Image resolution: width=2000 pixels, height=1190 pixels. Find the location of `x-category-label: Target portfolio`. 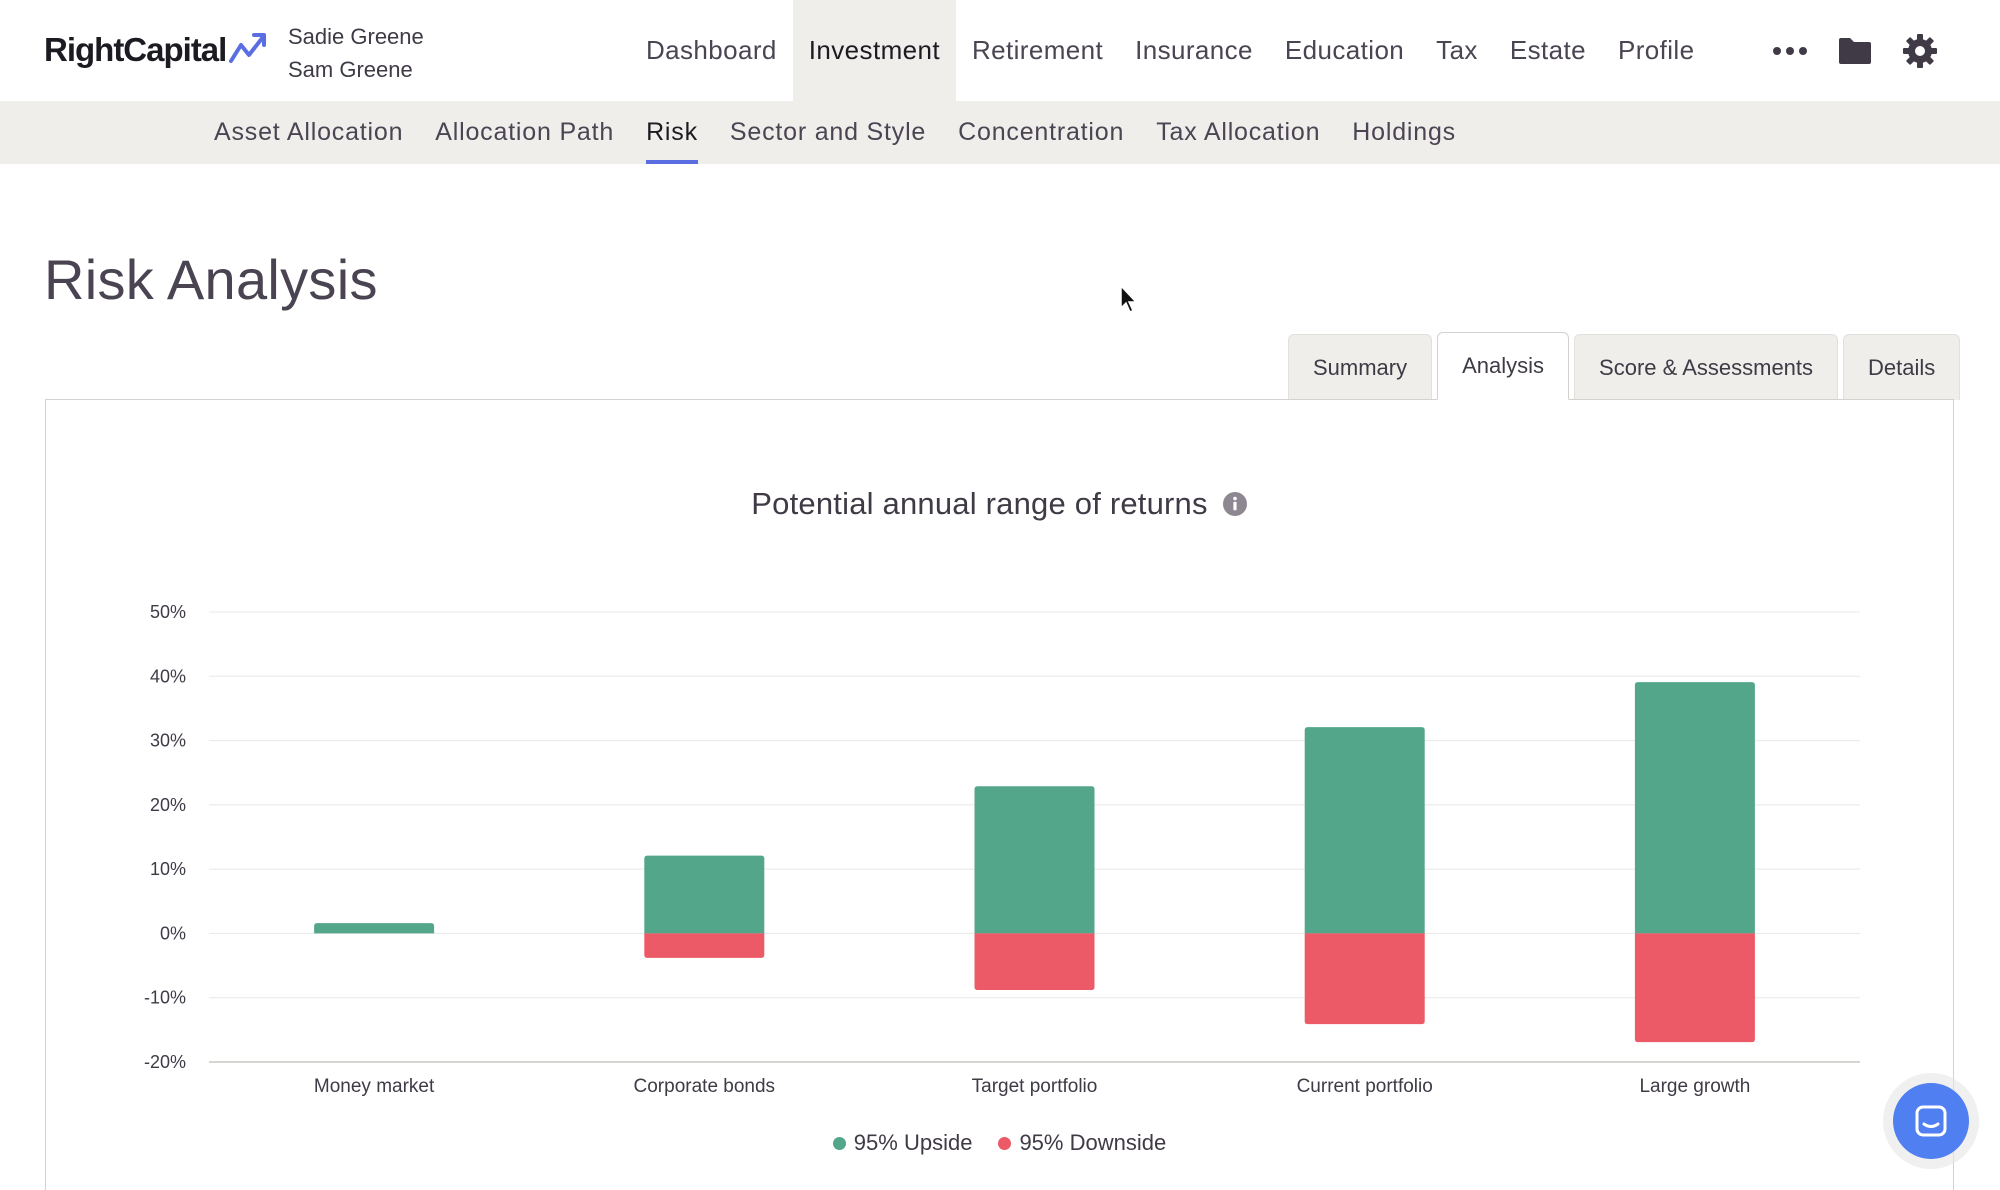

x-category-label: Target portfolio is located at coordinates (1035, 1086).